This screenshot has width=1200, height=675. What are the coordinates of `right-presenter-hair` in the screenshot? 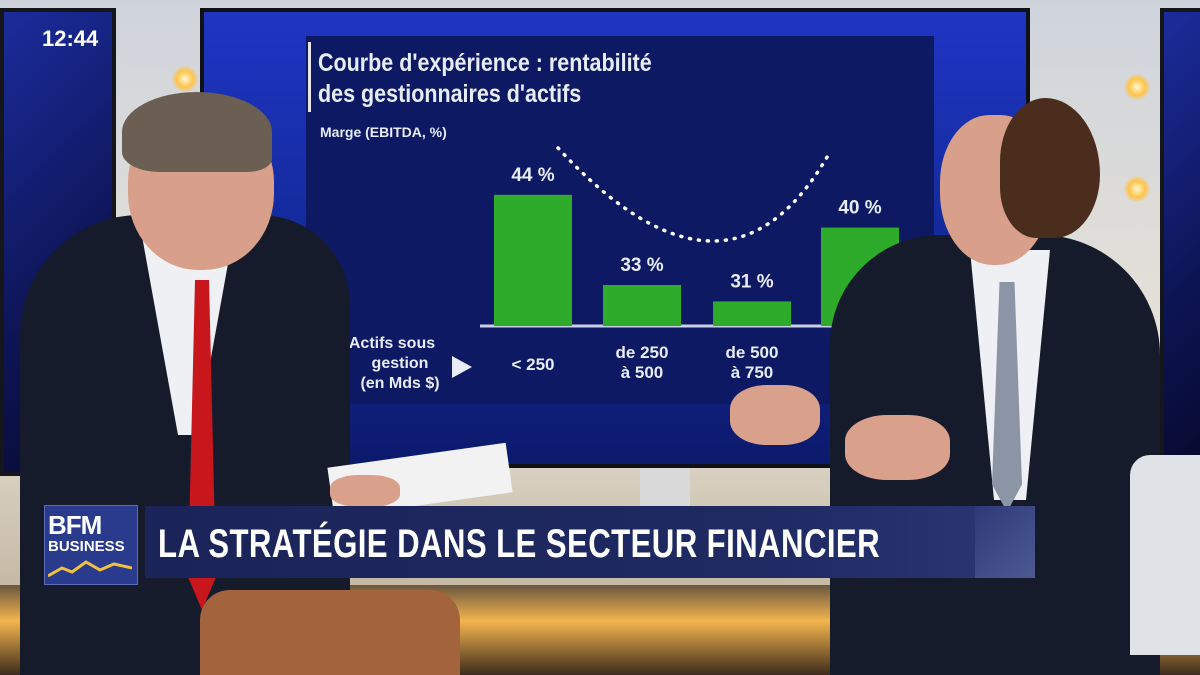 It's located at (1050, 168).